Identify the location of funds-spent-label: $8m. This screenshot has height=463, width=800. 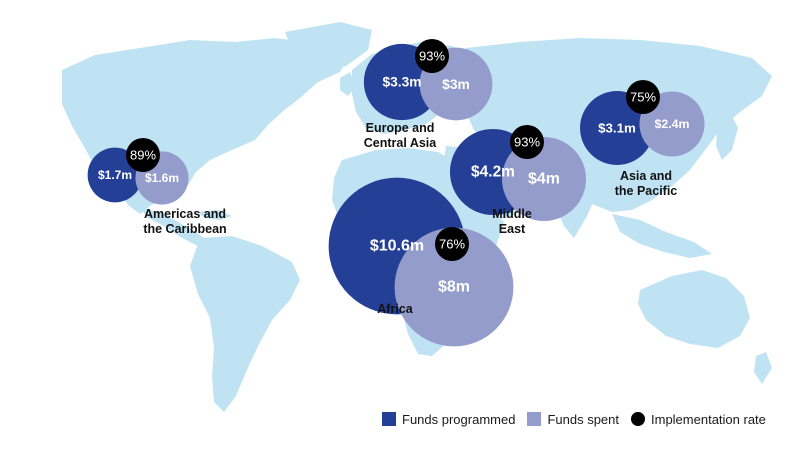
(454, 287).